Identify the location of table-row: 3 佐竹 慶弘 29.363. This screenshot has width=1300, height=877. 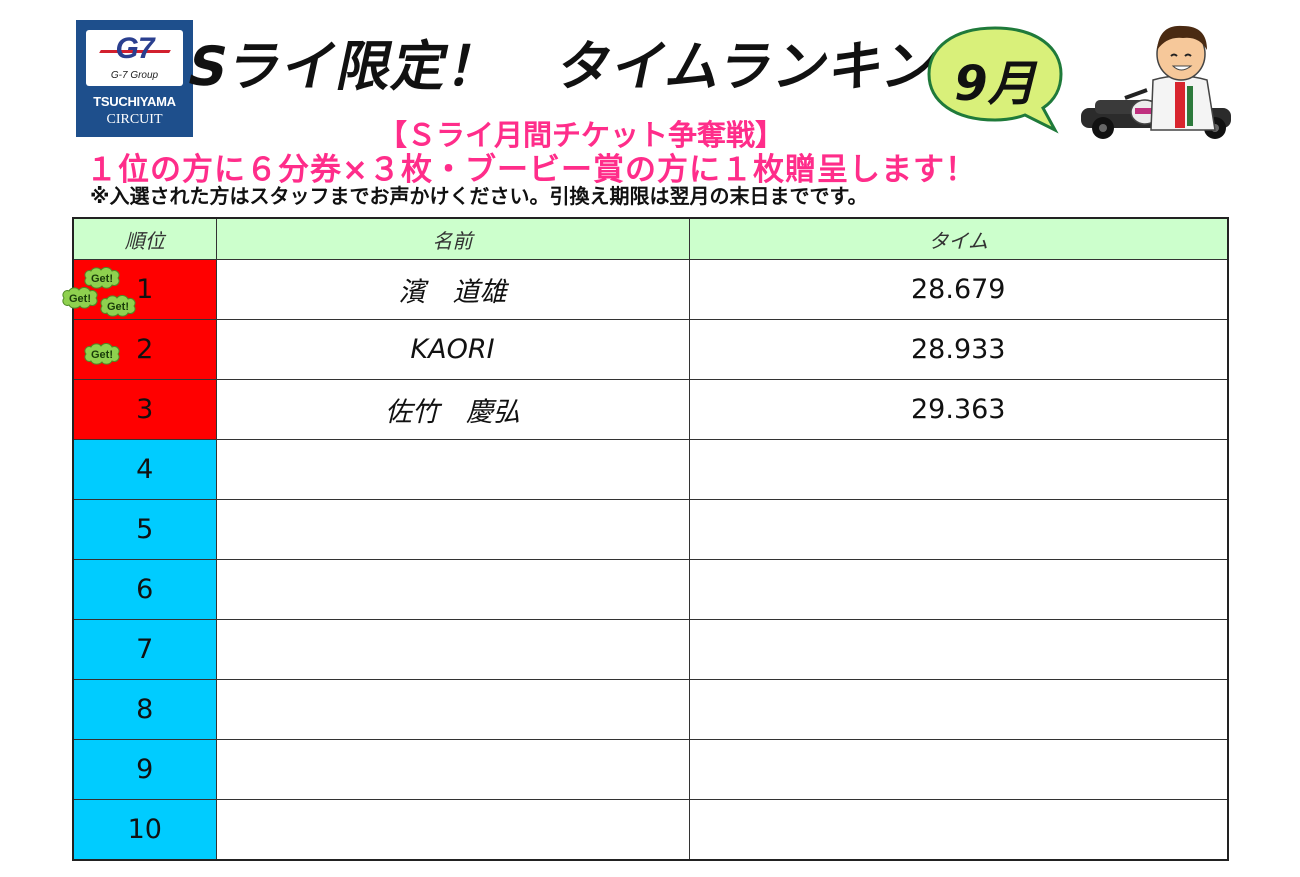
(650, 409).